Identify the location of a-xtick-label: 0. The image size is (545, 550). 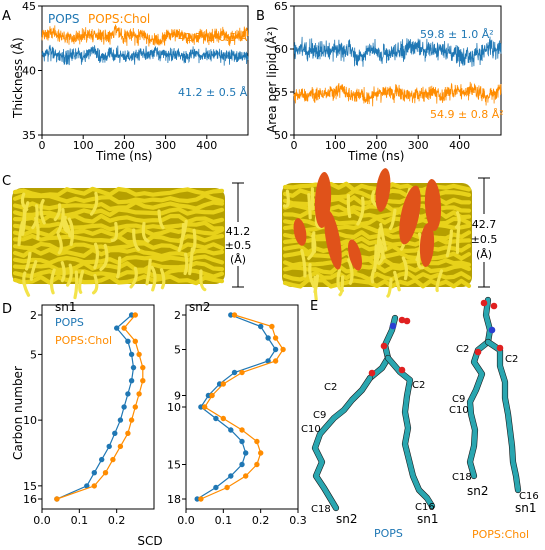
(42, 145).